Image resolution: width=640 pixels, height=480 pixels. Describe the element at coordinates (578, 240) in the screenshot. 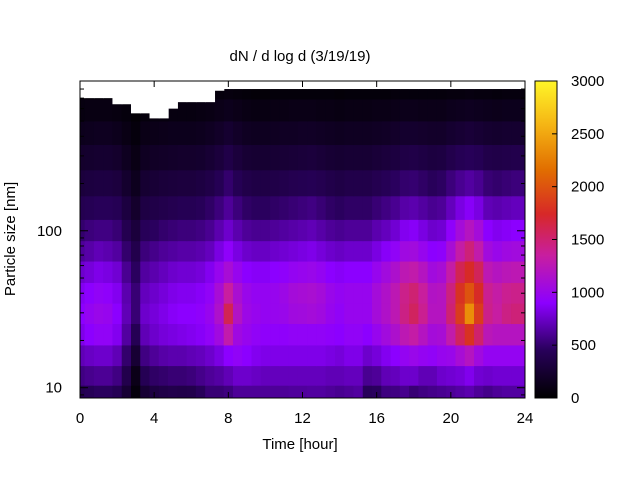

I see `colorbar-ticks: 0 500 1000 1500 2000 2500 3000` at that location.